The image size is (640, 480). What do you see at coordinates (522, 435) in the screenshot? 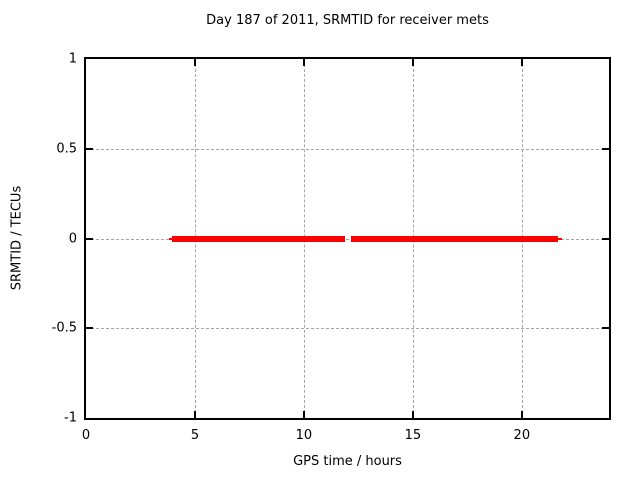
I see `x-tick-label: 20` at bounding box center [522, 435].